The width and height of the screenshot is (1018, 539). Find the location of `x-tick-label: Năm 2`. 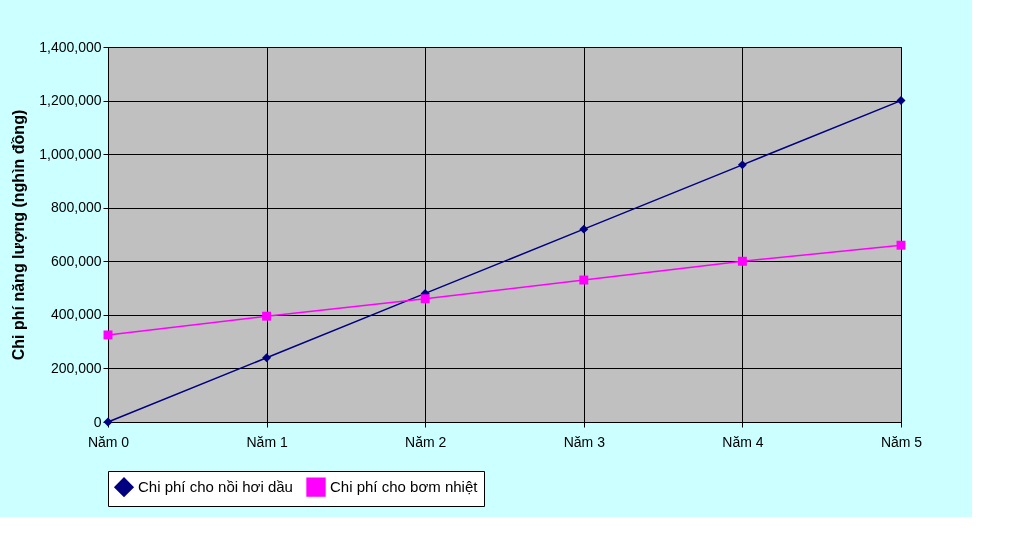

x-tick-label: Năm 2 is located at coordinates (426, 441).